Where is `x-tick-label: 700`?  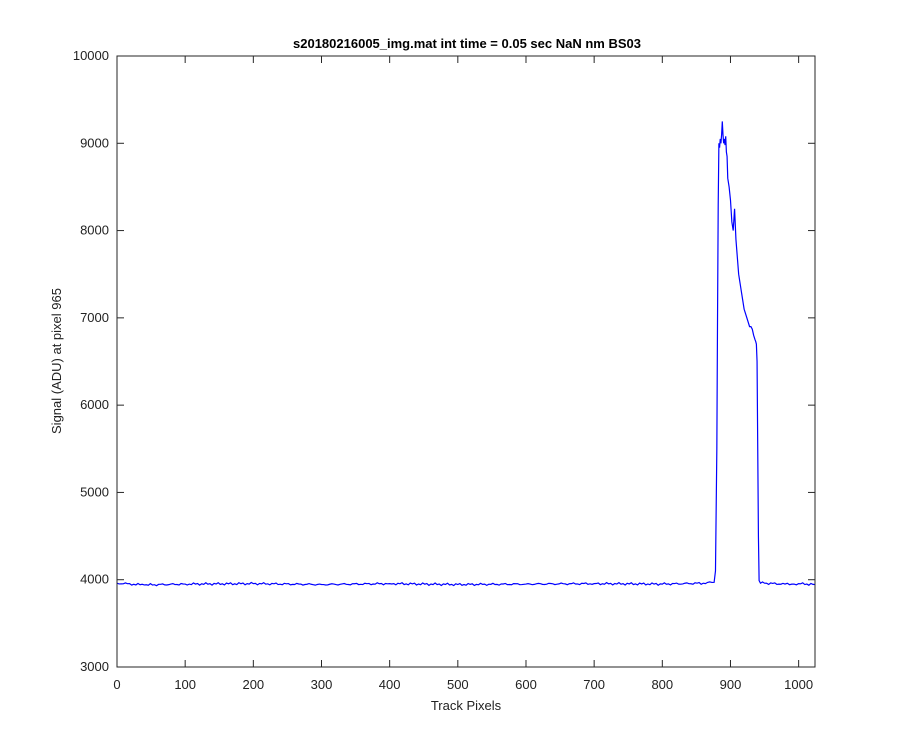 x-tick-label: 700 is located at coordinates (594, 684).